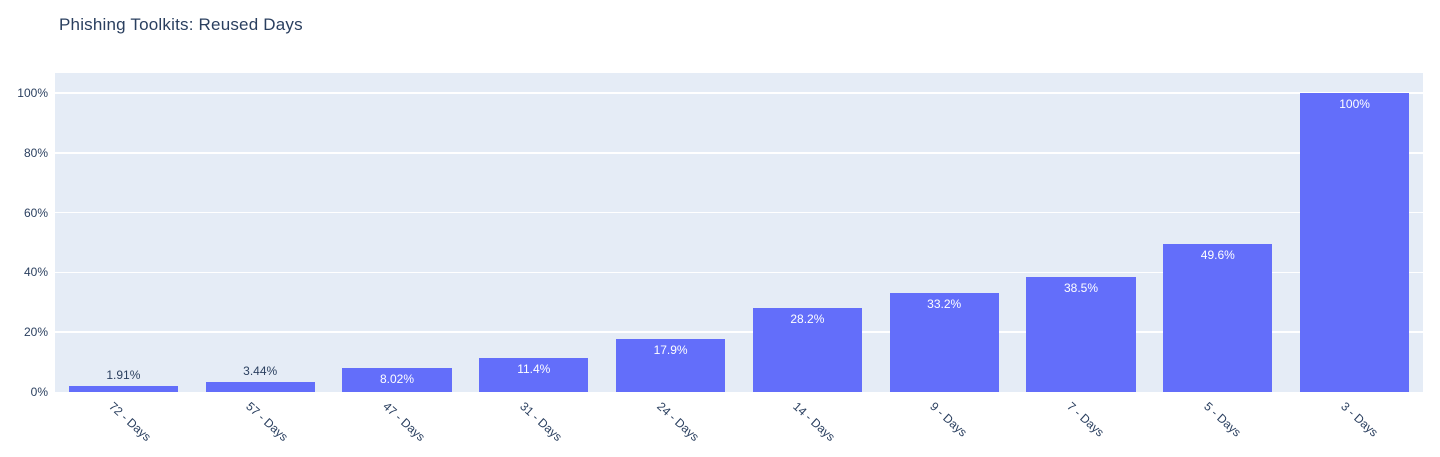 The height and width of the screenshot is (457, 1440). Describe the element at coordinates (260, 370) in the screenshot. I see `bar-value-label: 3.44%` at that location.